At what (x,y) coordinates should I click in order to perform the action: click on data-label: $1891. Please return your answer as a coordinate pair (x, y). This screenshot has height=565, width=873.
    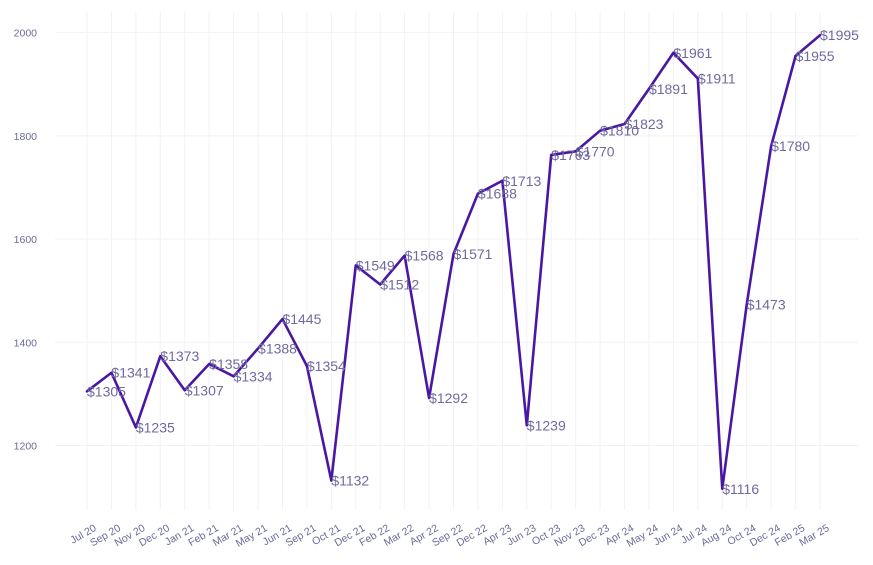
    Looking at the image, I should click on (668, 89).